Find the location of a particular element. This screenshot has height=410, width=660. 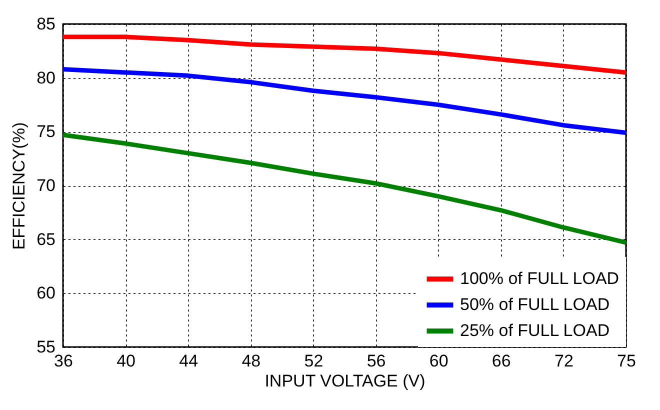

y-tick-label: 85 is located at coordinates (46, 24).